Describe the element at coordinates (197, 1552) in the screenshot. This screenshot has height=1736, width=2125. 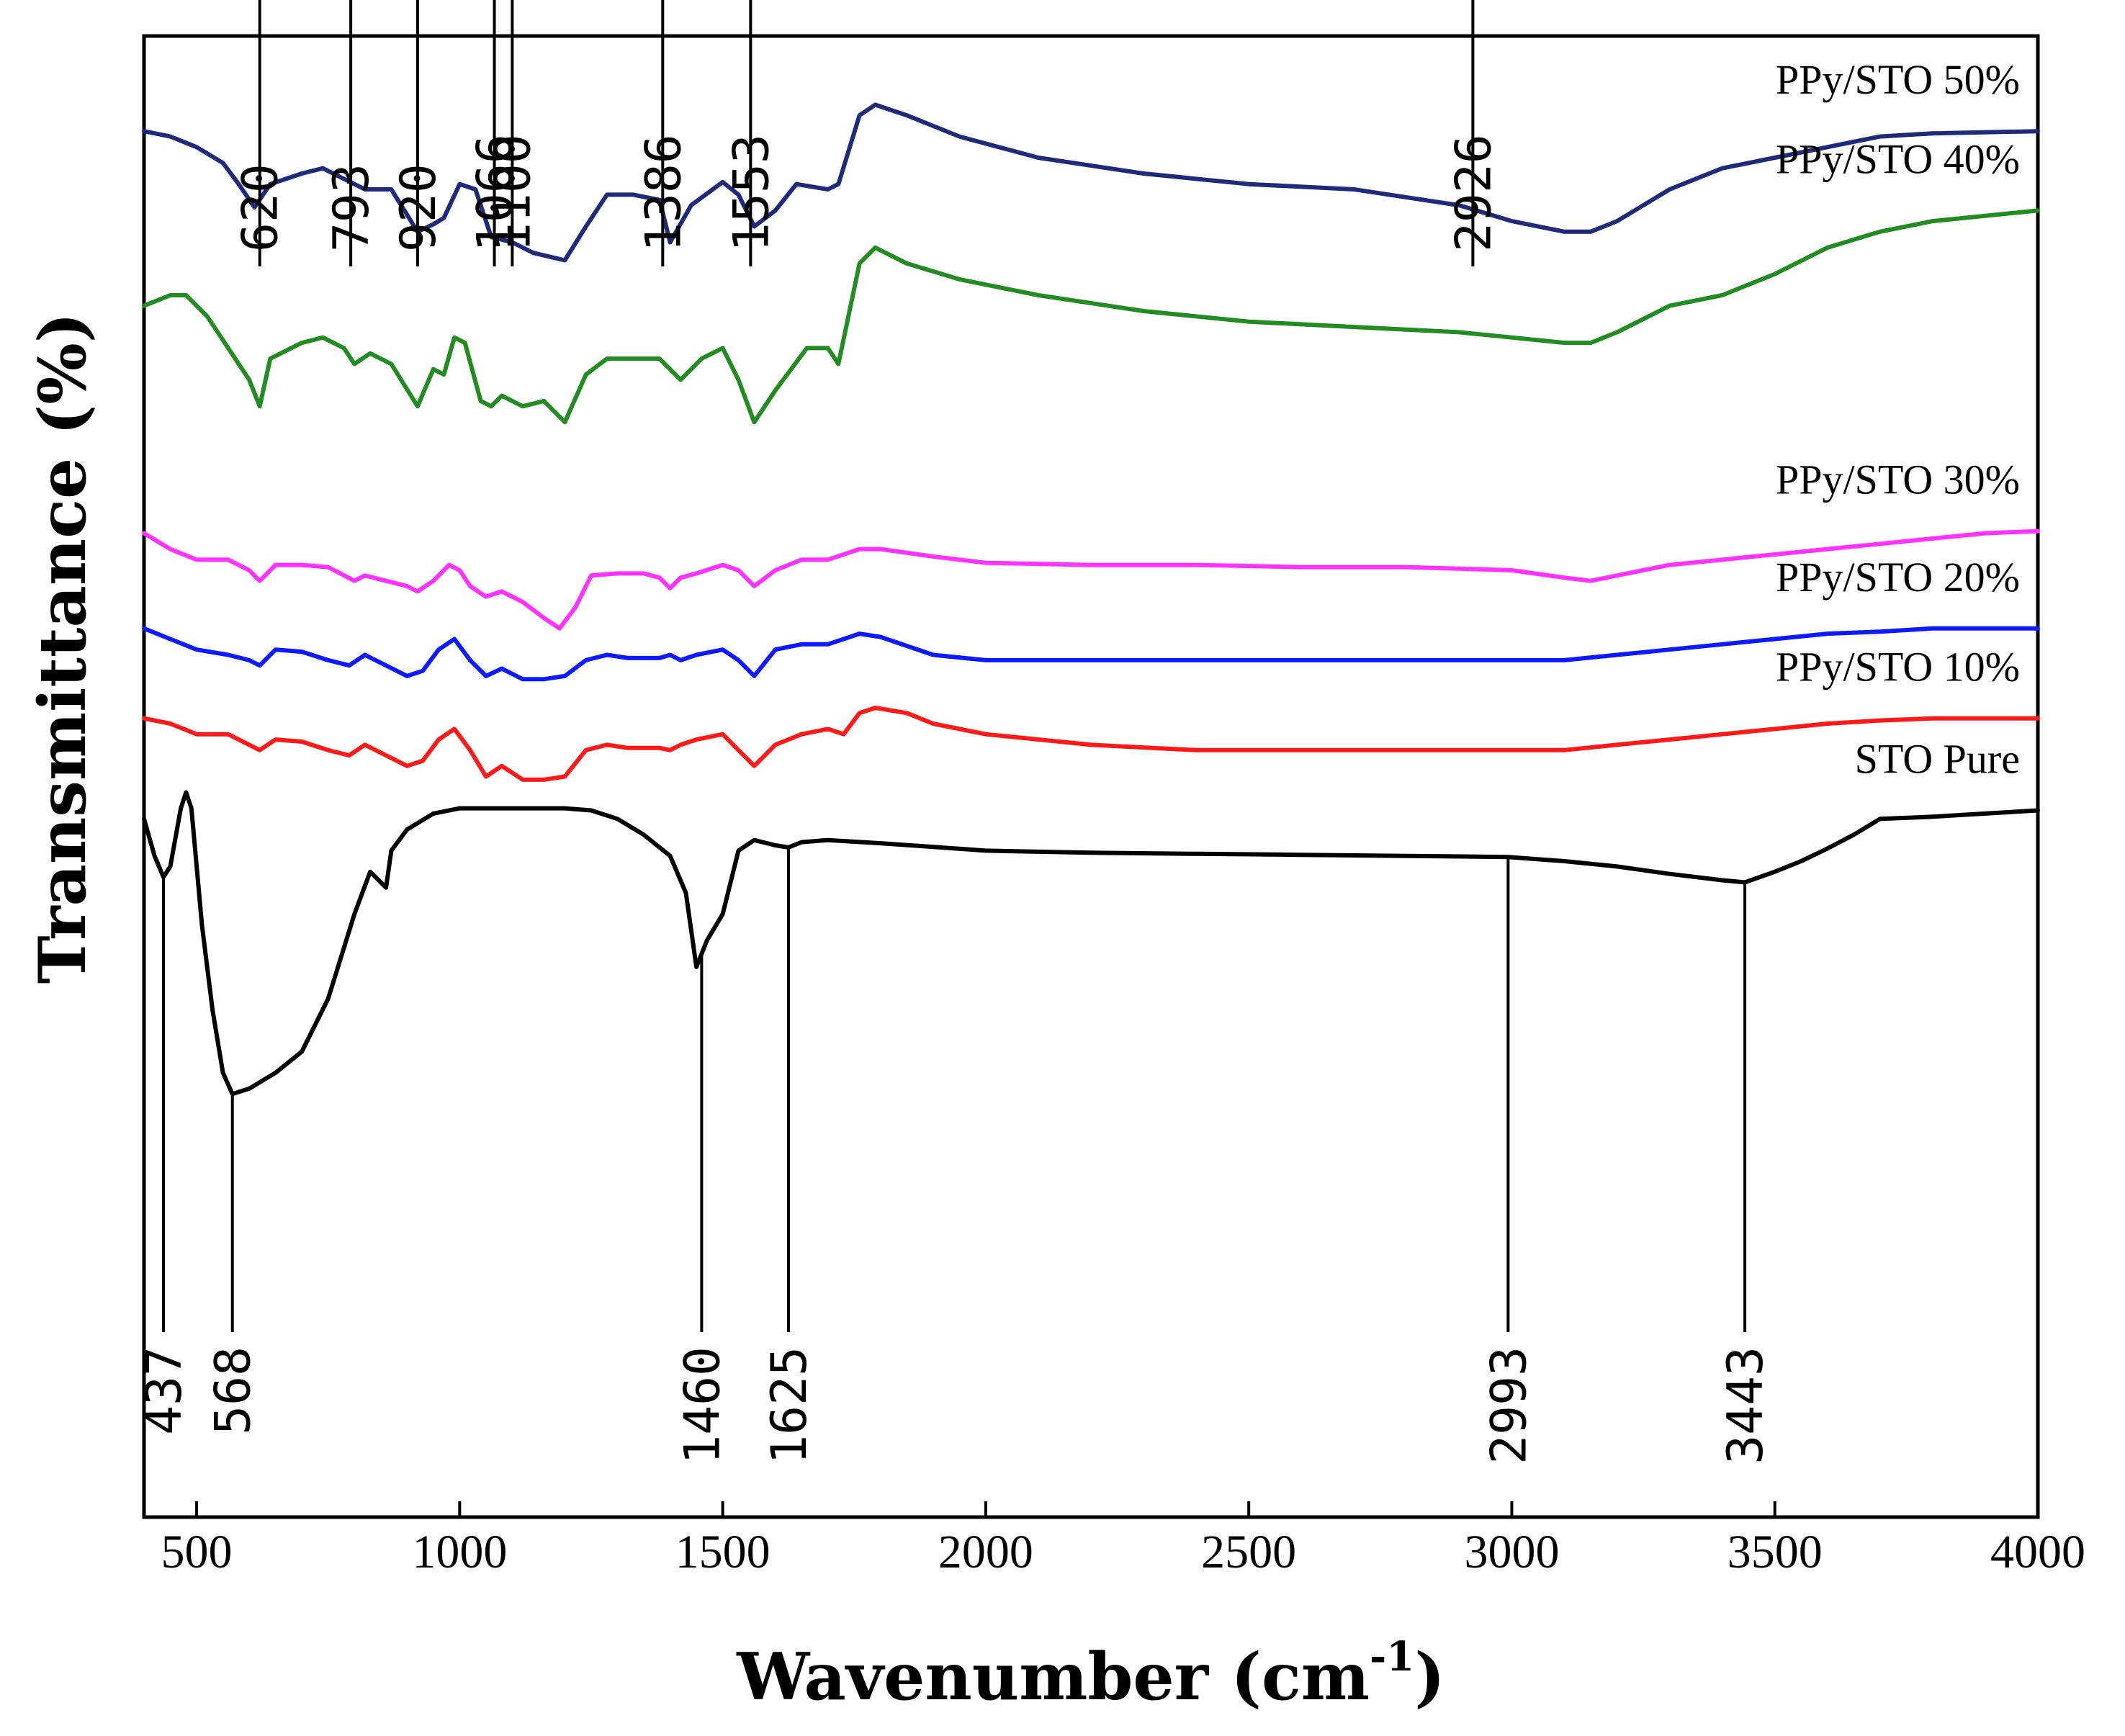
I see `x-tick-label-500: 500` at that location.